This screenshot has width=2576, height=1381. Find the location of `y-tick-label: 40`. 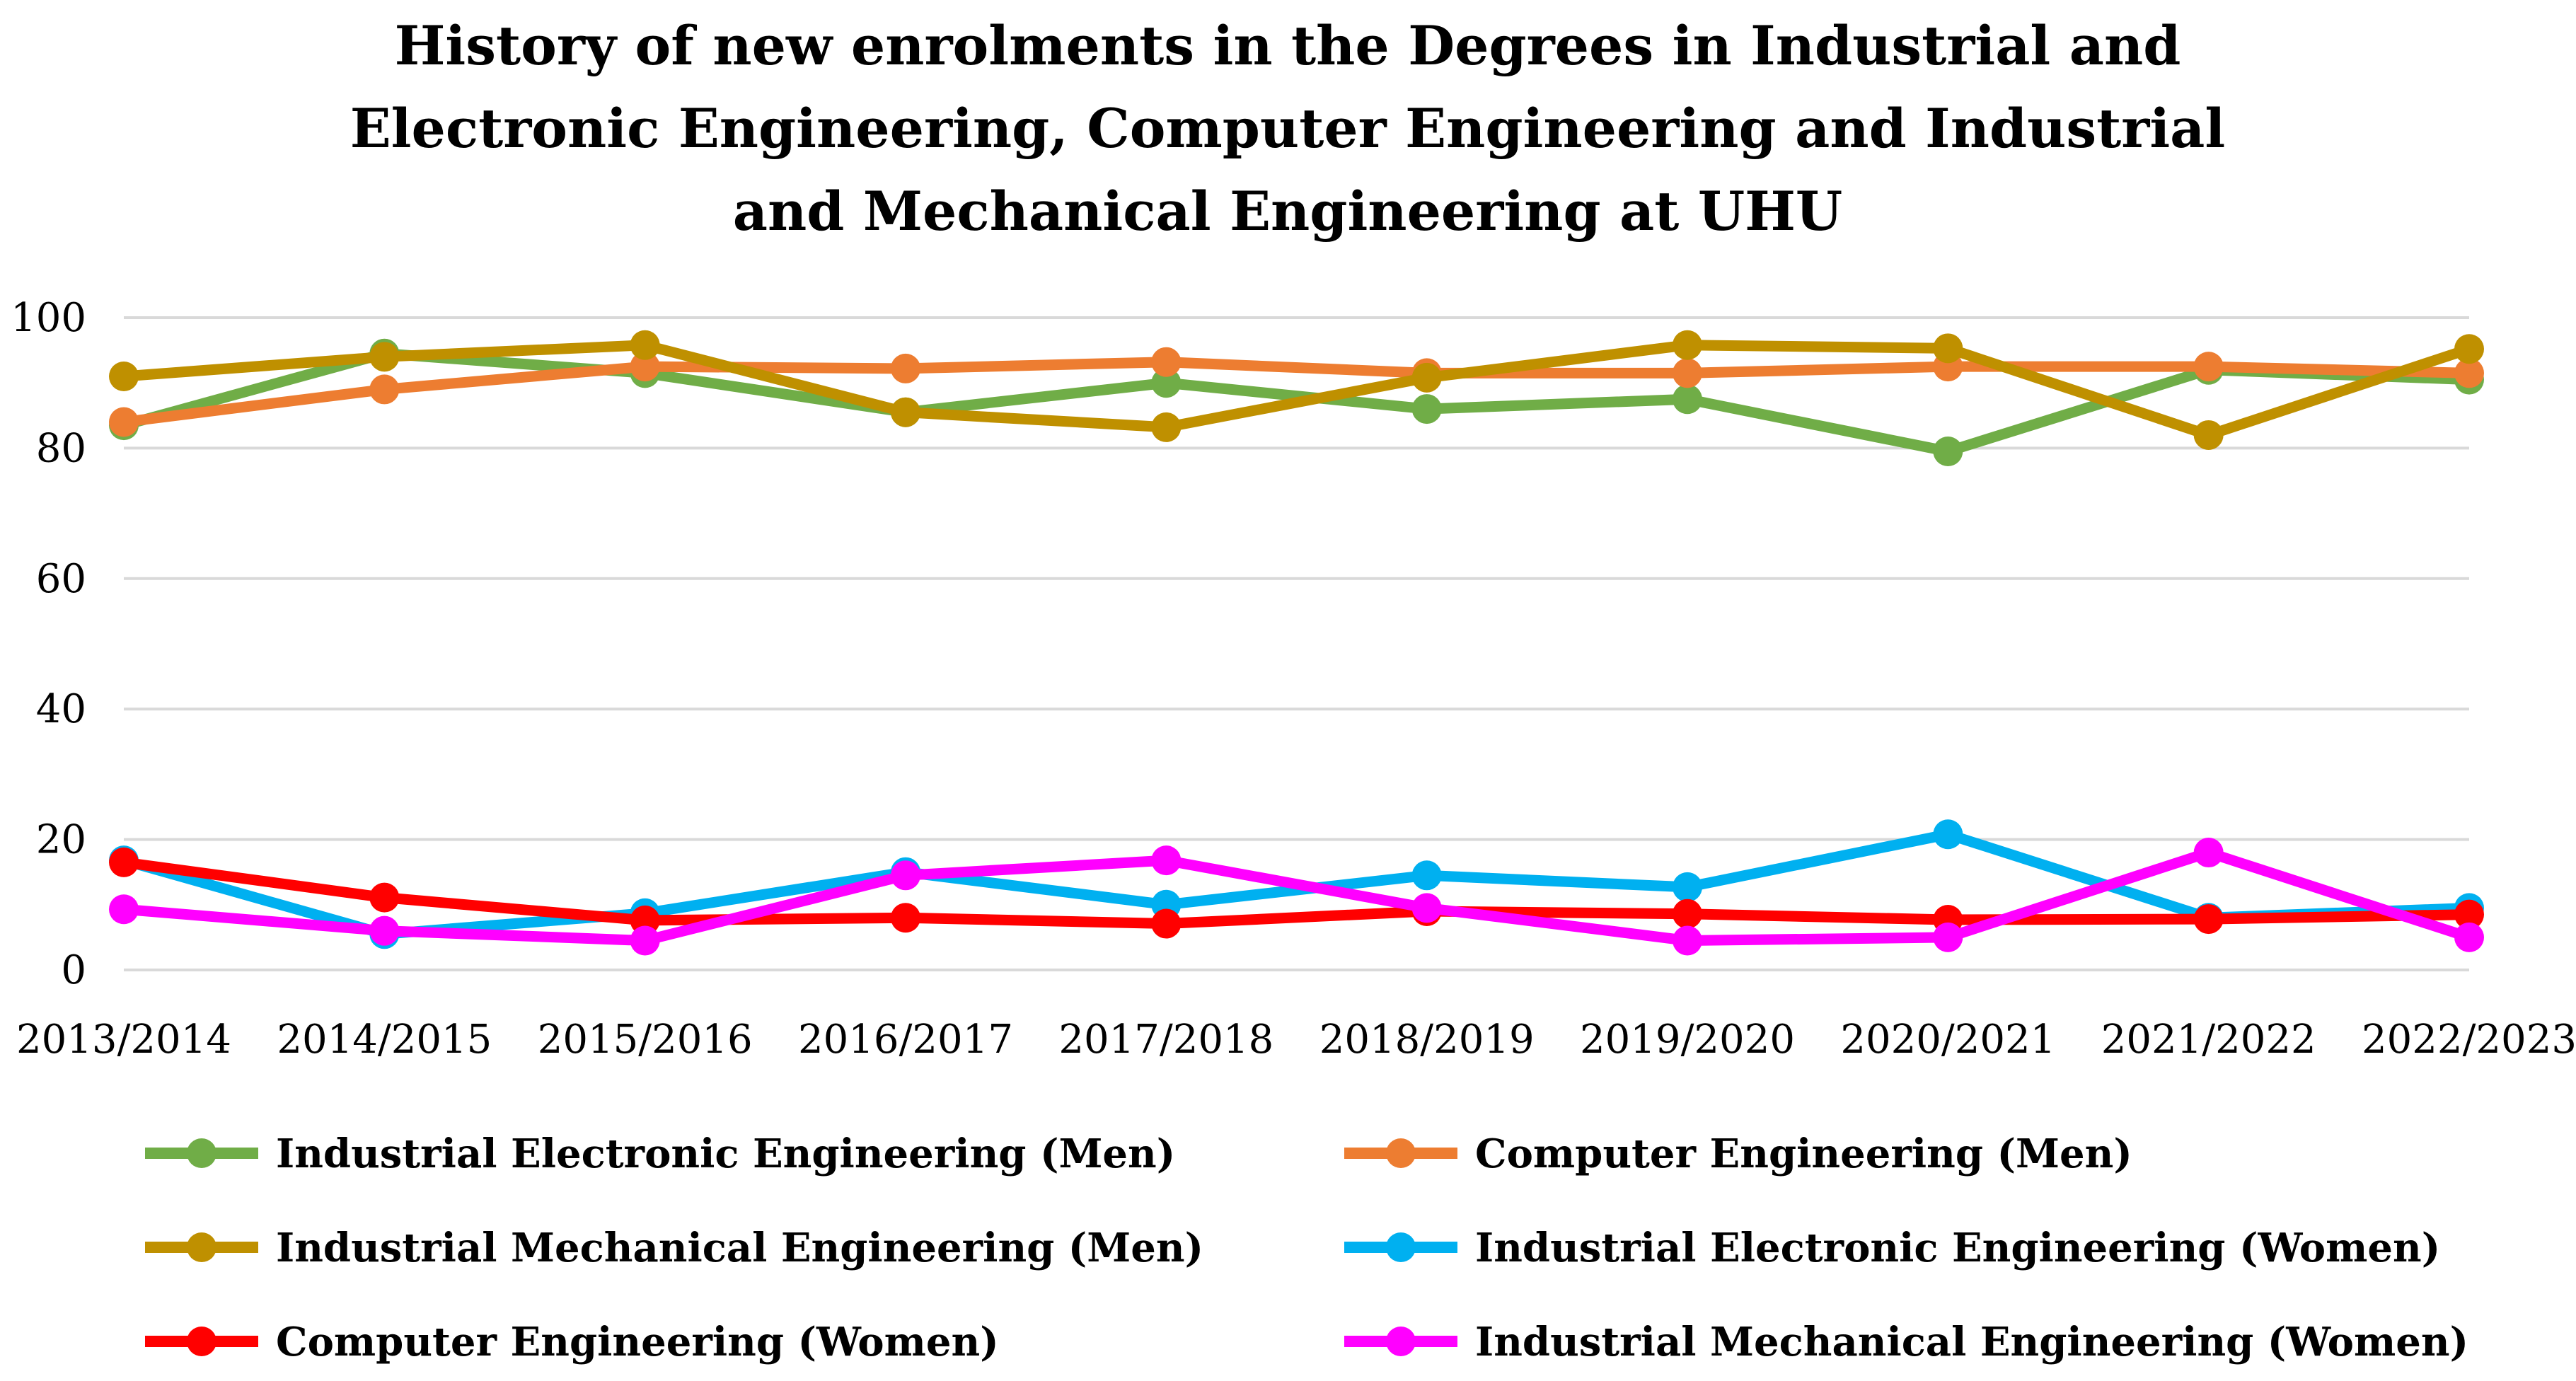

y-tick-label: 40 is located at coordinates (61, 709).